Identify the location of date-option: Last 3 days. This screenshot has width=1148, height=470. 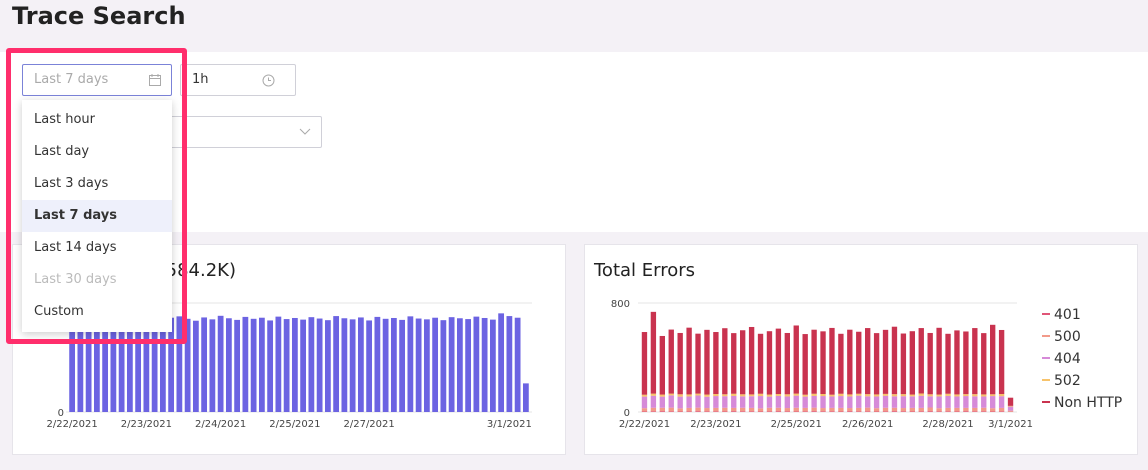
(71, 183).